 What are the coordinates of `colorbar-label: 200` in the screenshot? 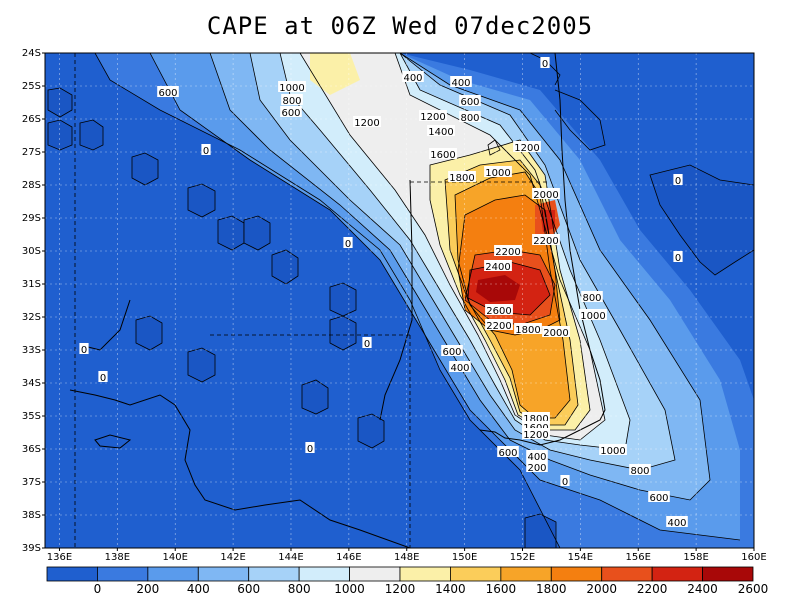 It's located at (148, 589).